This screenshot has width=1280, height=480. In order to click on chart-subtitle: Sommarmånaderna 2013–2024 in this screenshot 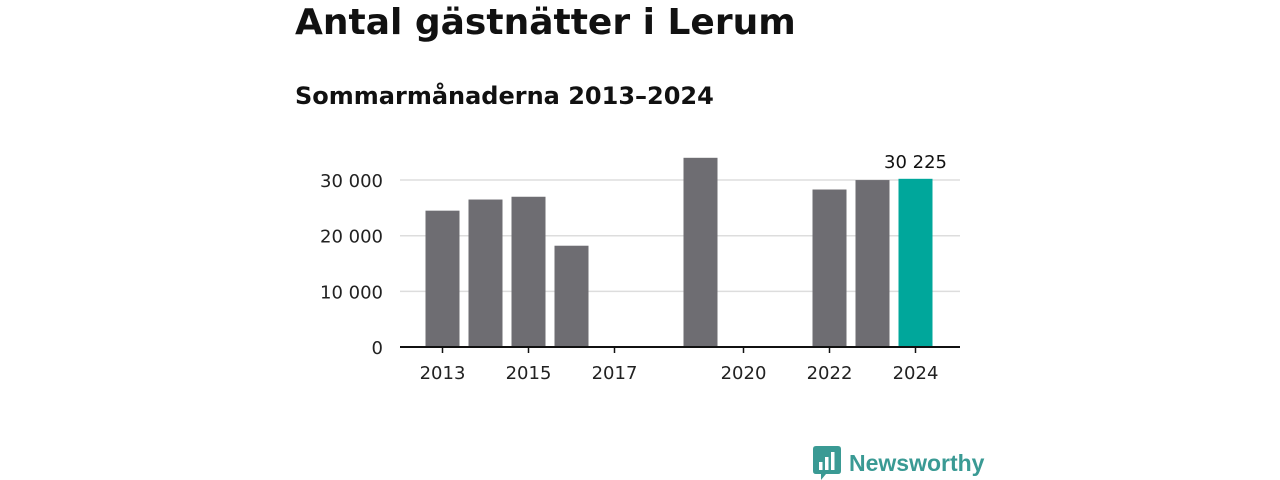, I will do `click(504, 96)`.